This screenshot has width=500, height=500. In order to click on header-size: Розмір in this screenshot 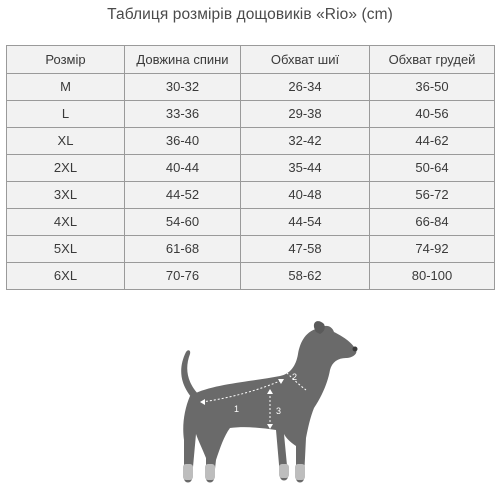, I will do `click(65, 59)`.